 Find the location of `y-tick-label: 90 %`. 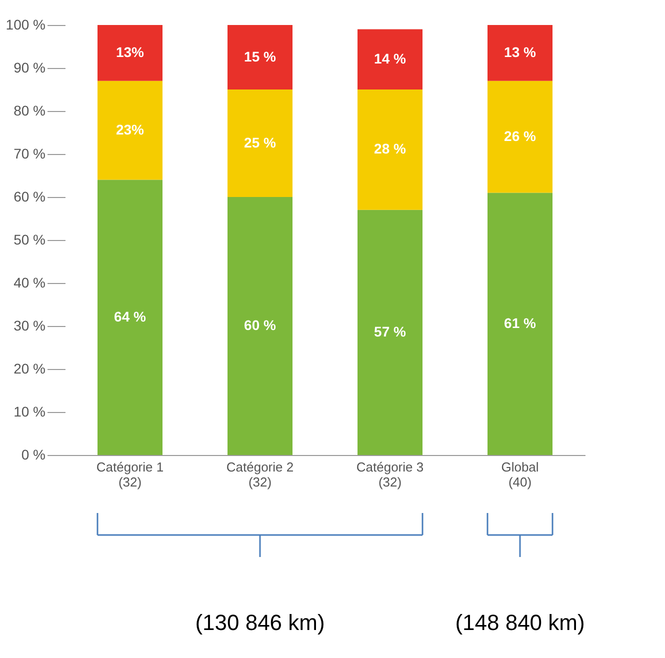

y-tick-label: 90 % is located at coordinates (30, 68).